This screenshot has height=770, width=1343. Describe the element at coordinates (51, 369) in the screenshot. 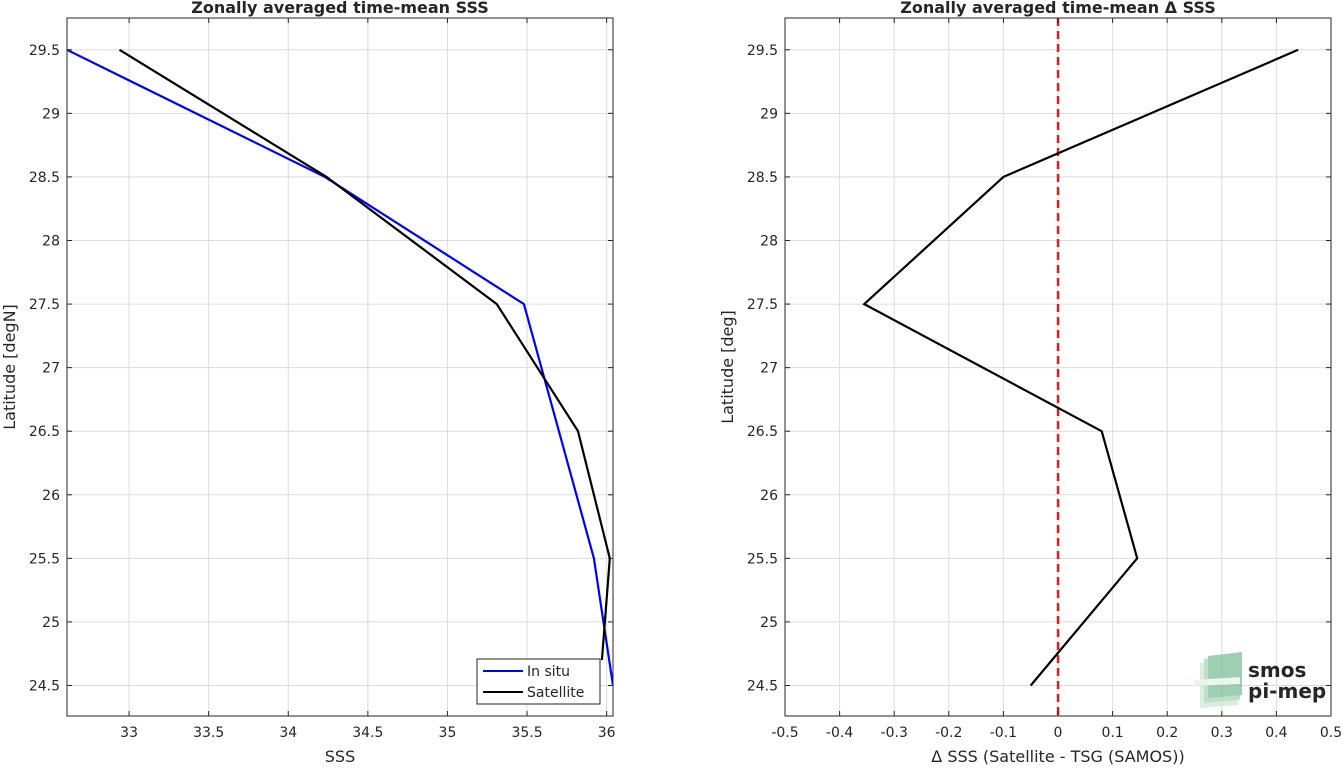

I see `sss-ytick-label: 27` at that location.